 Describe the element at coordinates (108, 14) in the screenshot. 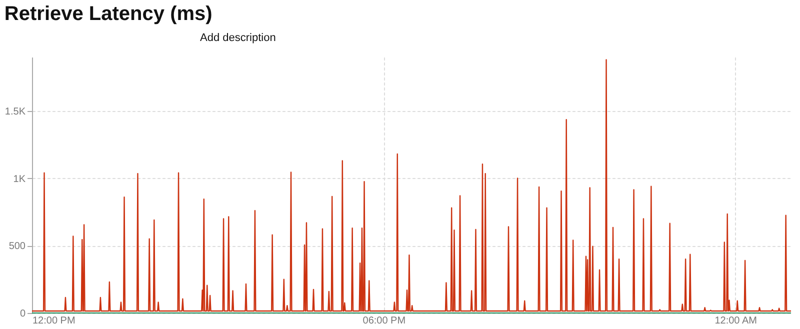

I see `chart-title: Retrieve Latency (ms)` at that location.